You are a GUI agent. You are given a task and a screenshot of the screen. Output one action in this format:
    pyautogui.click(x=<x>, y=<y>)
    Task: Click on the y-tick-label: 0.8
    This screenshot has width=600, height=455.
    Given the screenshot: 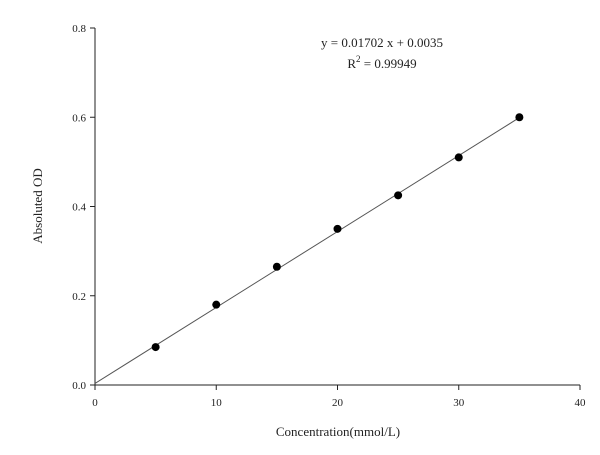 What is the action you would take?
    pyautogui.click(x=79, y=29)
    